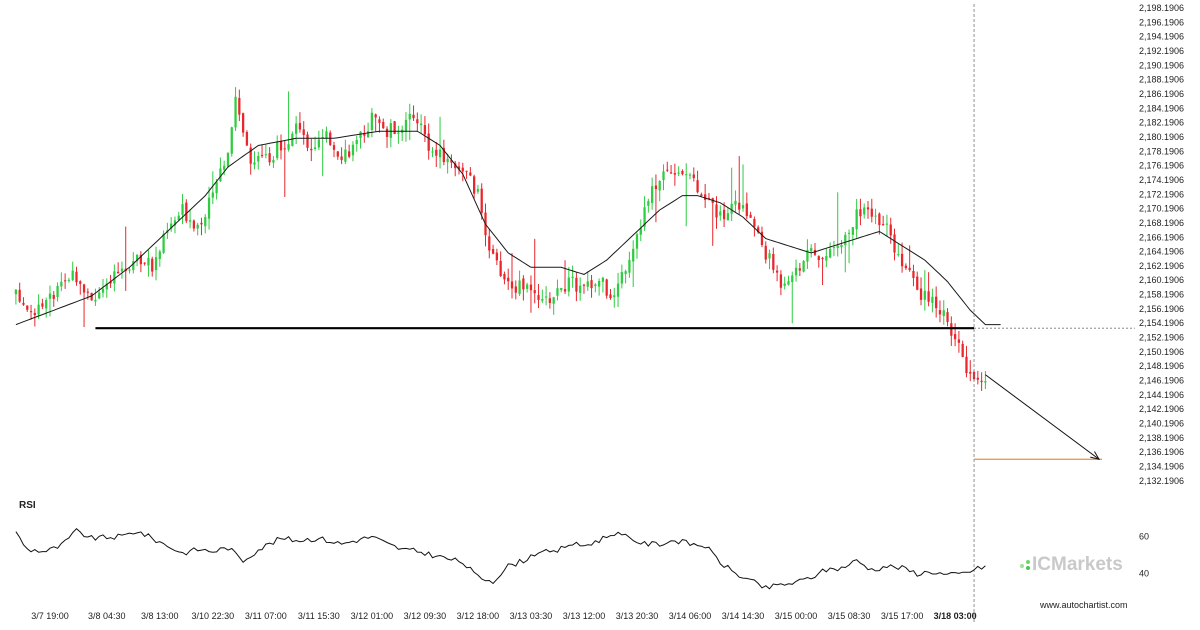  I want to click on price-tick-label: 2,150.1906, so click(1161, 352).